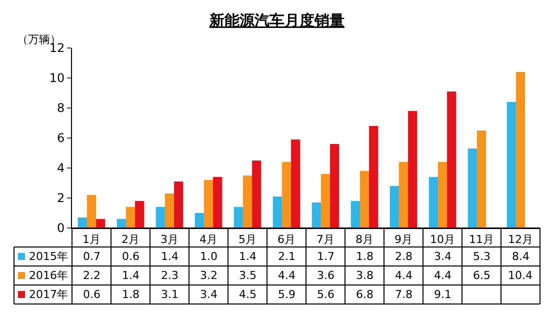 This screenshot has width=554, height=332. I want to click on x-tick-label: 5月, so click(247, 239).